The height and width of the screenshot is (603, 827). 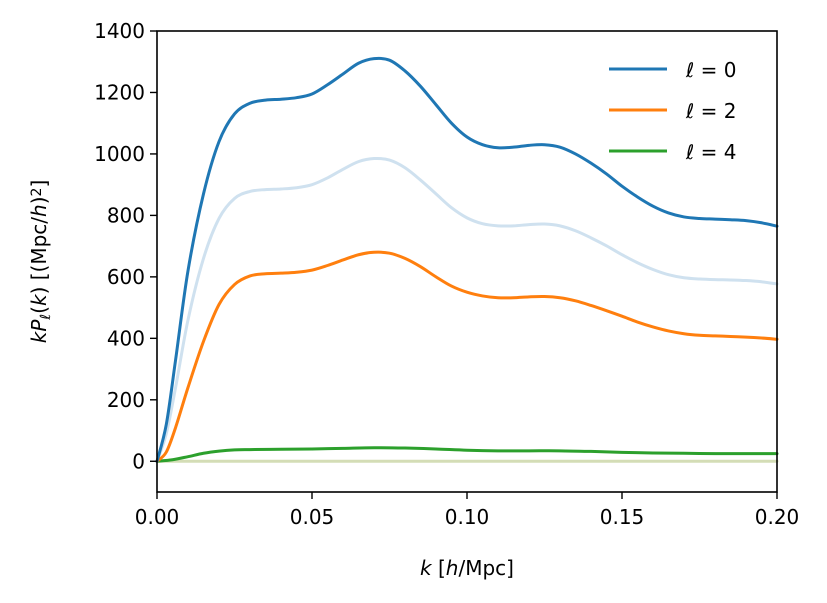 I want to click on x-tick-label: 0.10, so click(x=467, y=517).